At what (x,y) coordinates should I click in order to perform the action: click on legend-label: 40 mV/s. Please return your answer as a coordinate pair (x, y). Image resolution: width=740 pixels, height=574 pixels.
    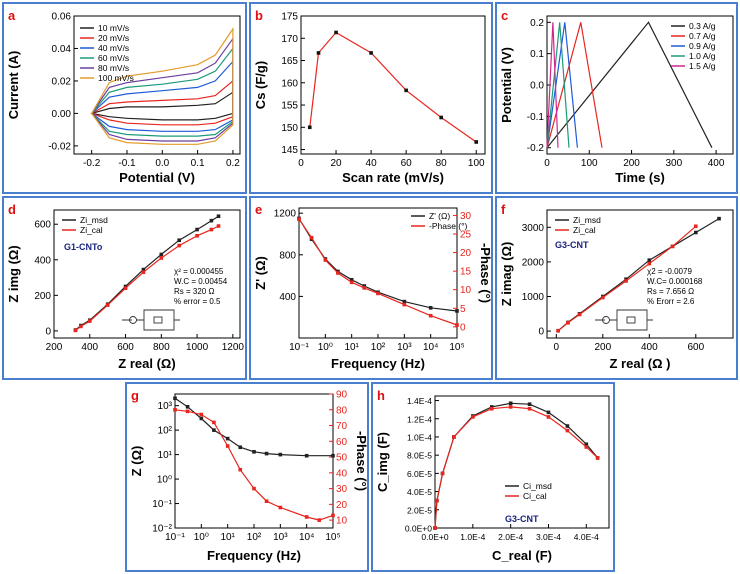
    Looking at the image, I should click on (113, 48).